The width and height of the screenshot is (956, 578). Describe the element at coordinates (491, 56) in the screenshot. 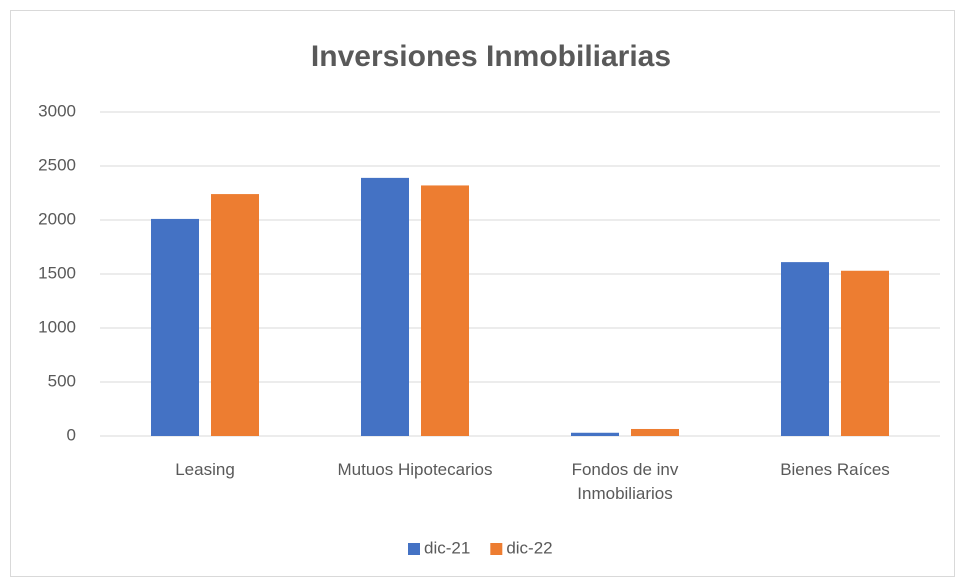

I see `chart-title: Inversiones Inmobiliarias` at that location.